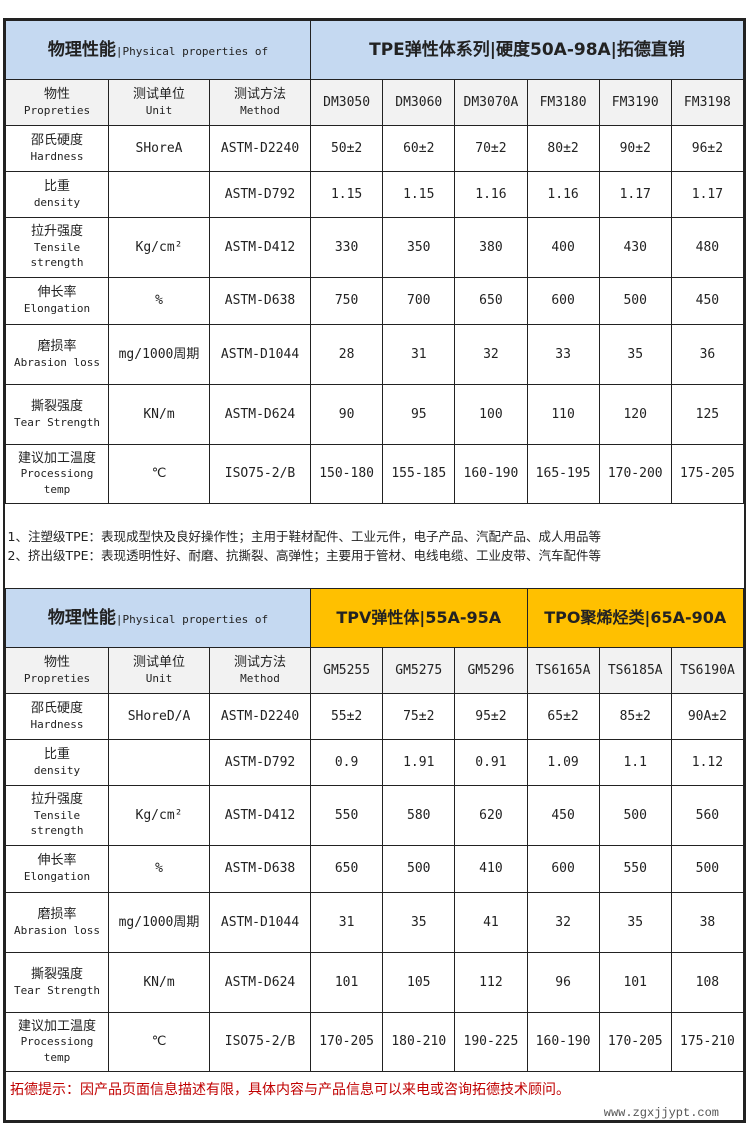  What do you see at coordinates (419, 301) in the screenshot?
I see `value-cell: 700` at bounding box center [419, 301].